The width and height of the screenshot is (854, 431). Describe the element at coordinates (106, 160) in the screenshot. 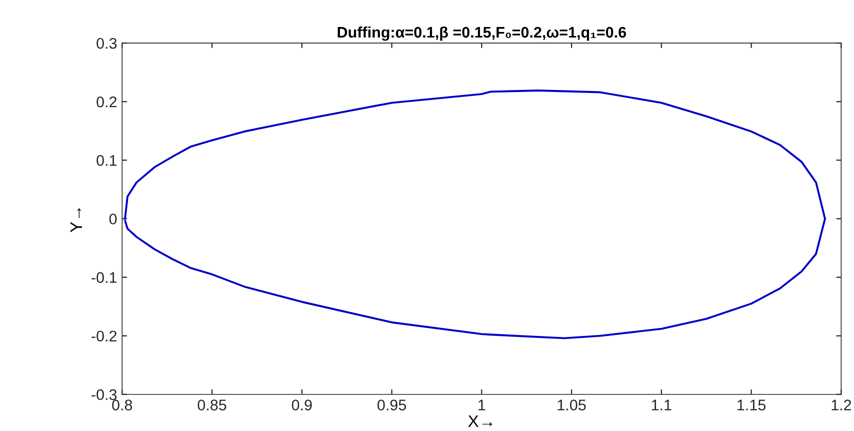

I see `y-tick-label: 0.1` at that location.